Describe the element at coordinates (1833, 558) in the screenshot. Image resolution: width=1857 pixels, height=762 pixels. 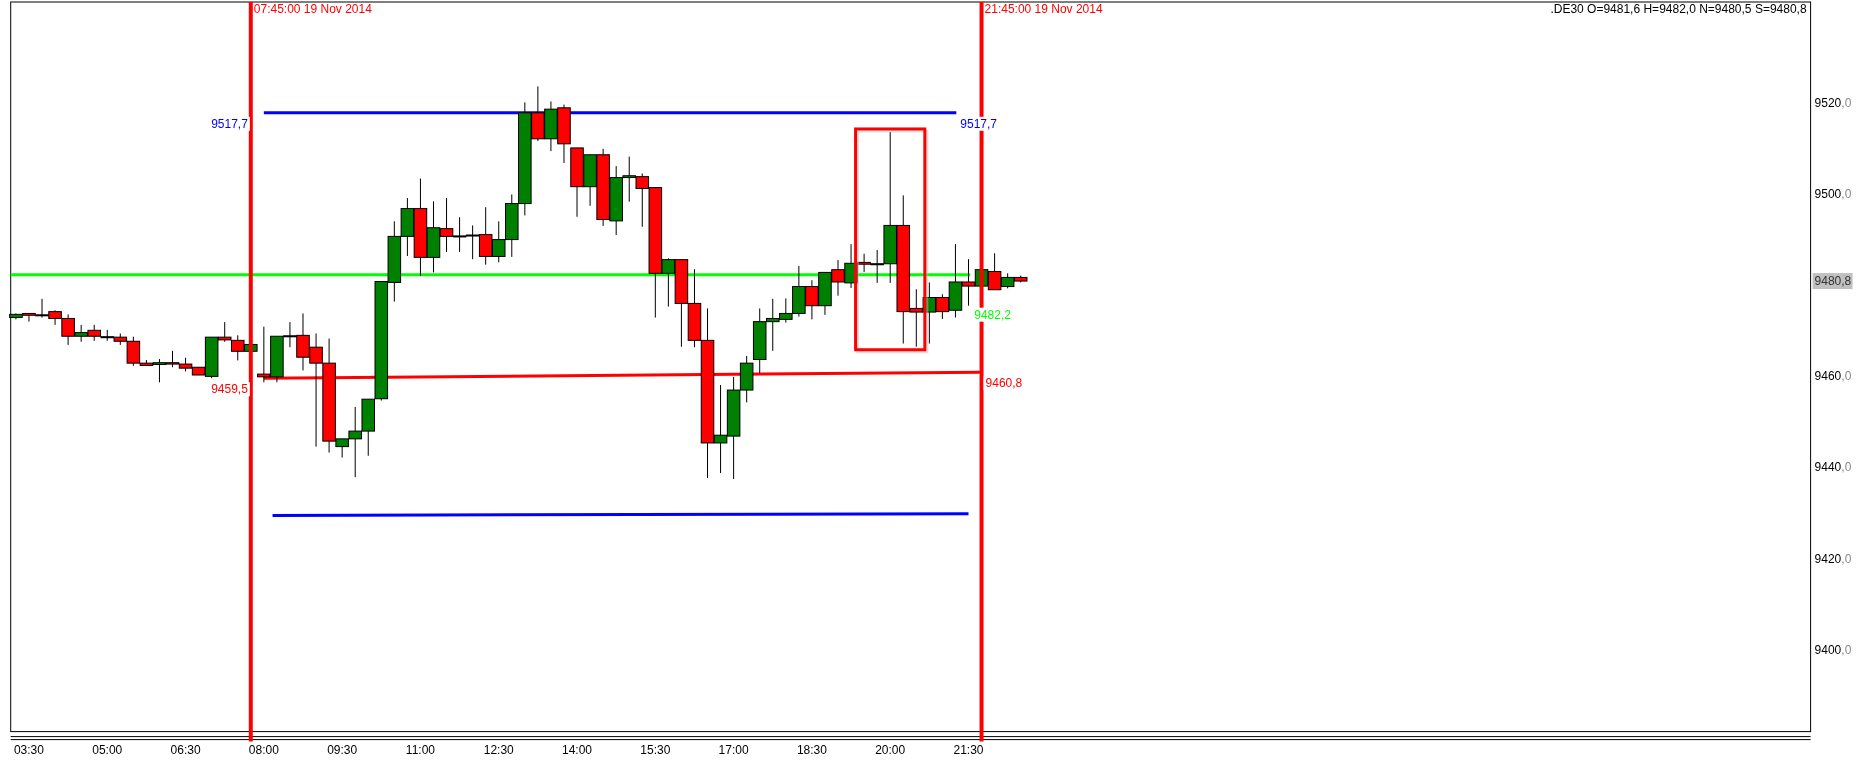
I see `y-tick-label: 9420,0` at that location.